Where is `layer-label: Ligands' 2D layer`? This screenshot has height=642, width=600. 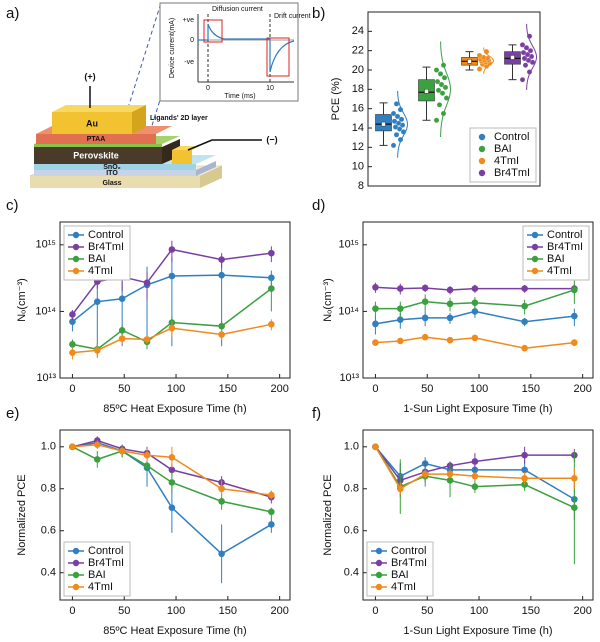
layer-label: Ligands' 2D layer is located at coordinates (179, 118).